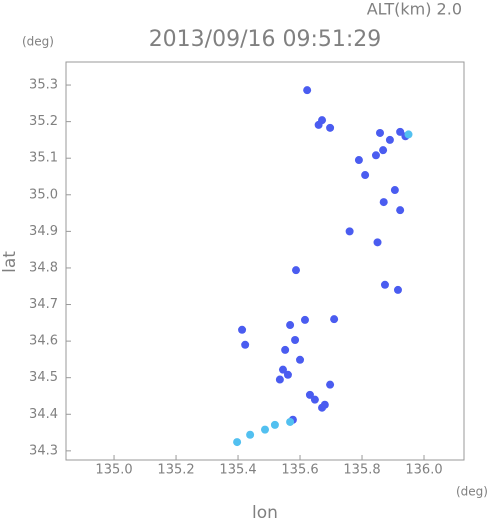 This screenshot has width=491, height=521. I want to click on y-tick-label: 34.8, so click(43, 267).